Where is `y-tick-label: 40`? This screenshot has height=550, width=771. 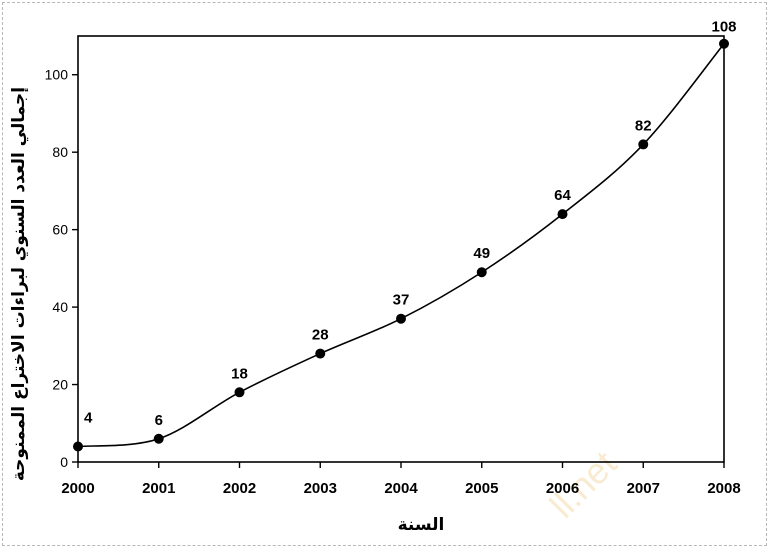 y-tick-label: 40 is located at coordinates (60, 307).